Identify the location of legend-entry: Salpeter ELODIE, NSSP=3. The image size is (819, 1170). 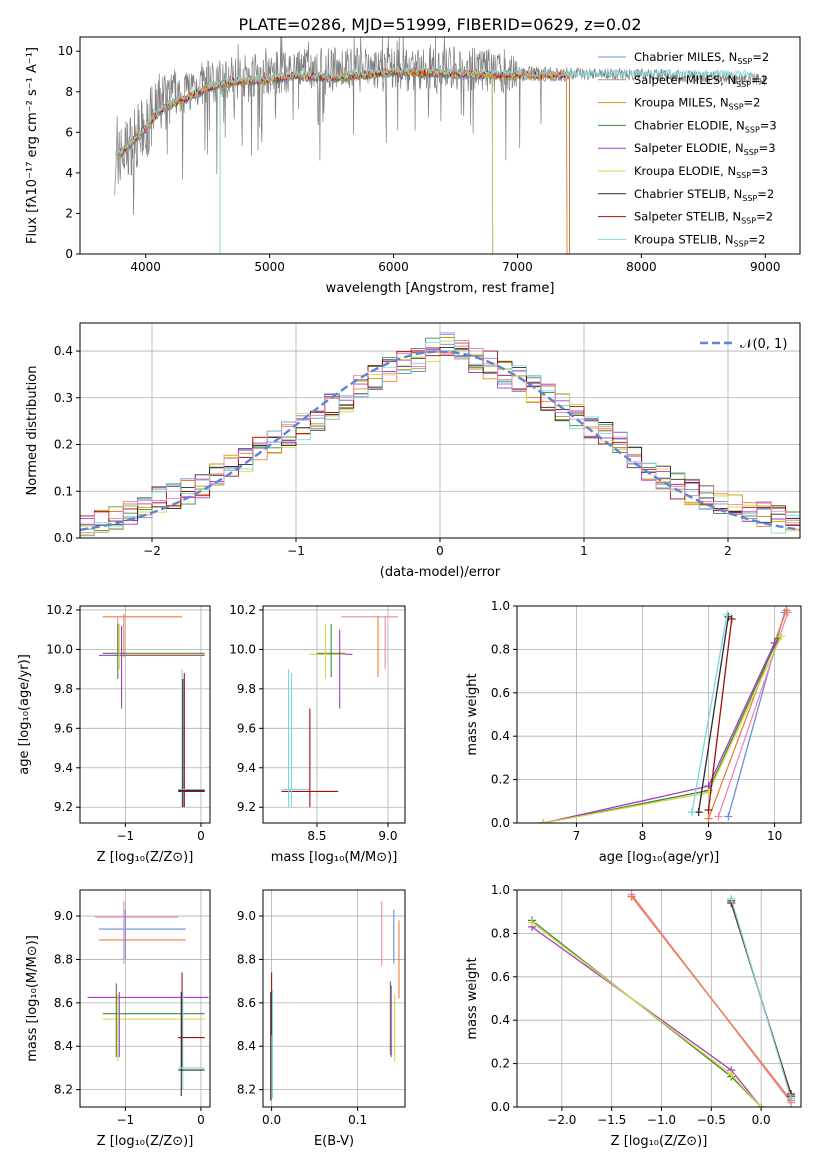
(705, 149).